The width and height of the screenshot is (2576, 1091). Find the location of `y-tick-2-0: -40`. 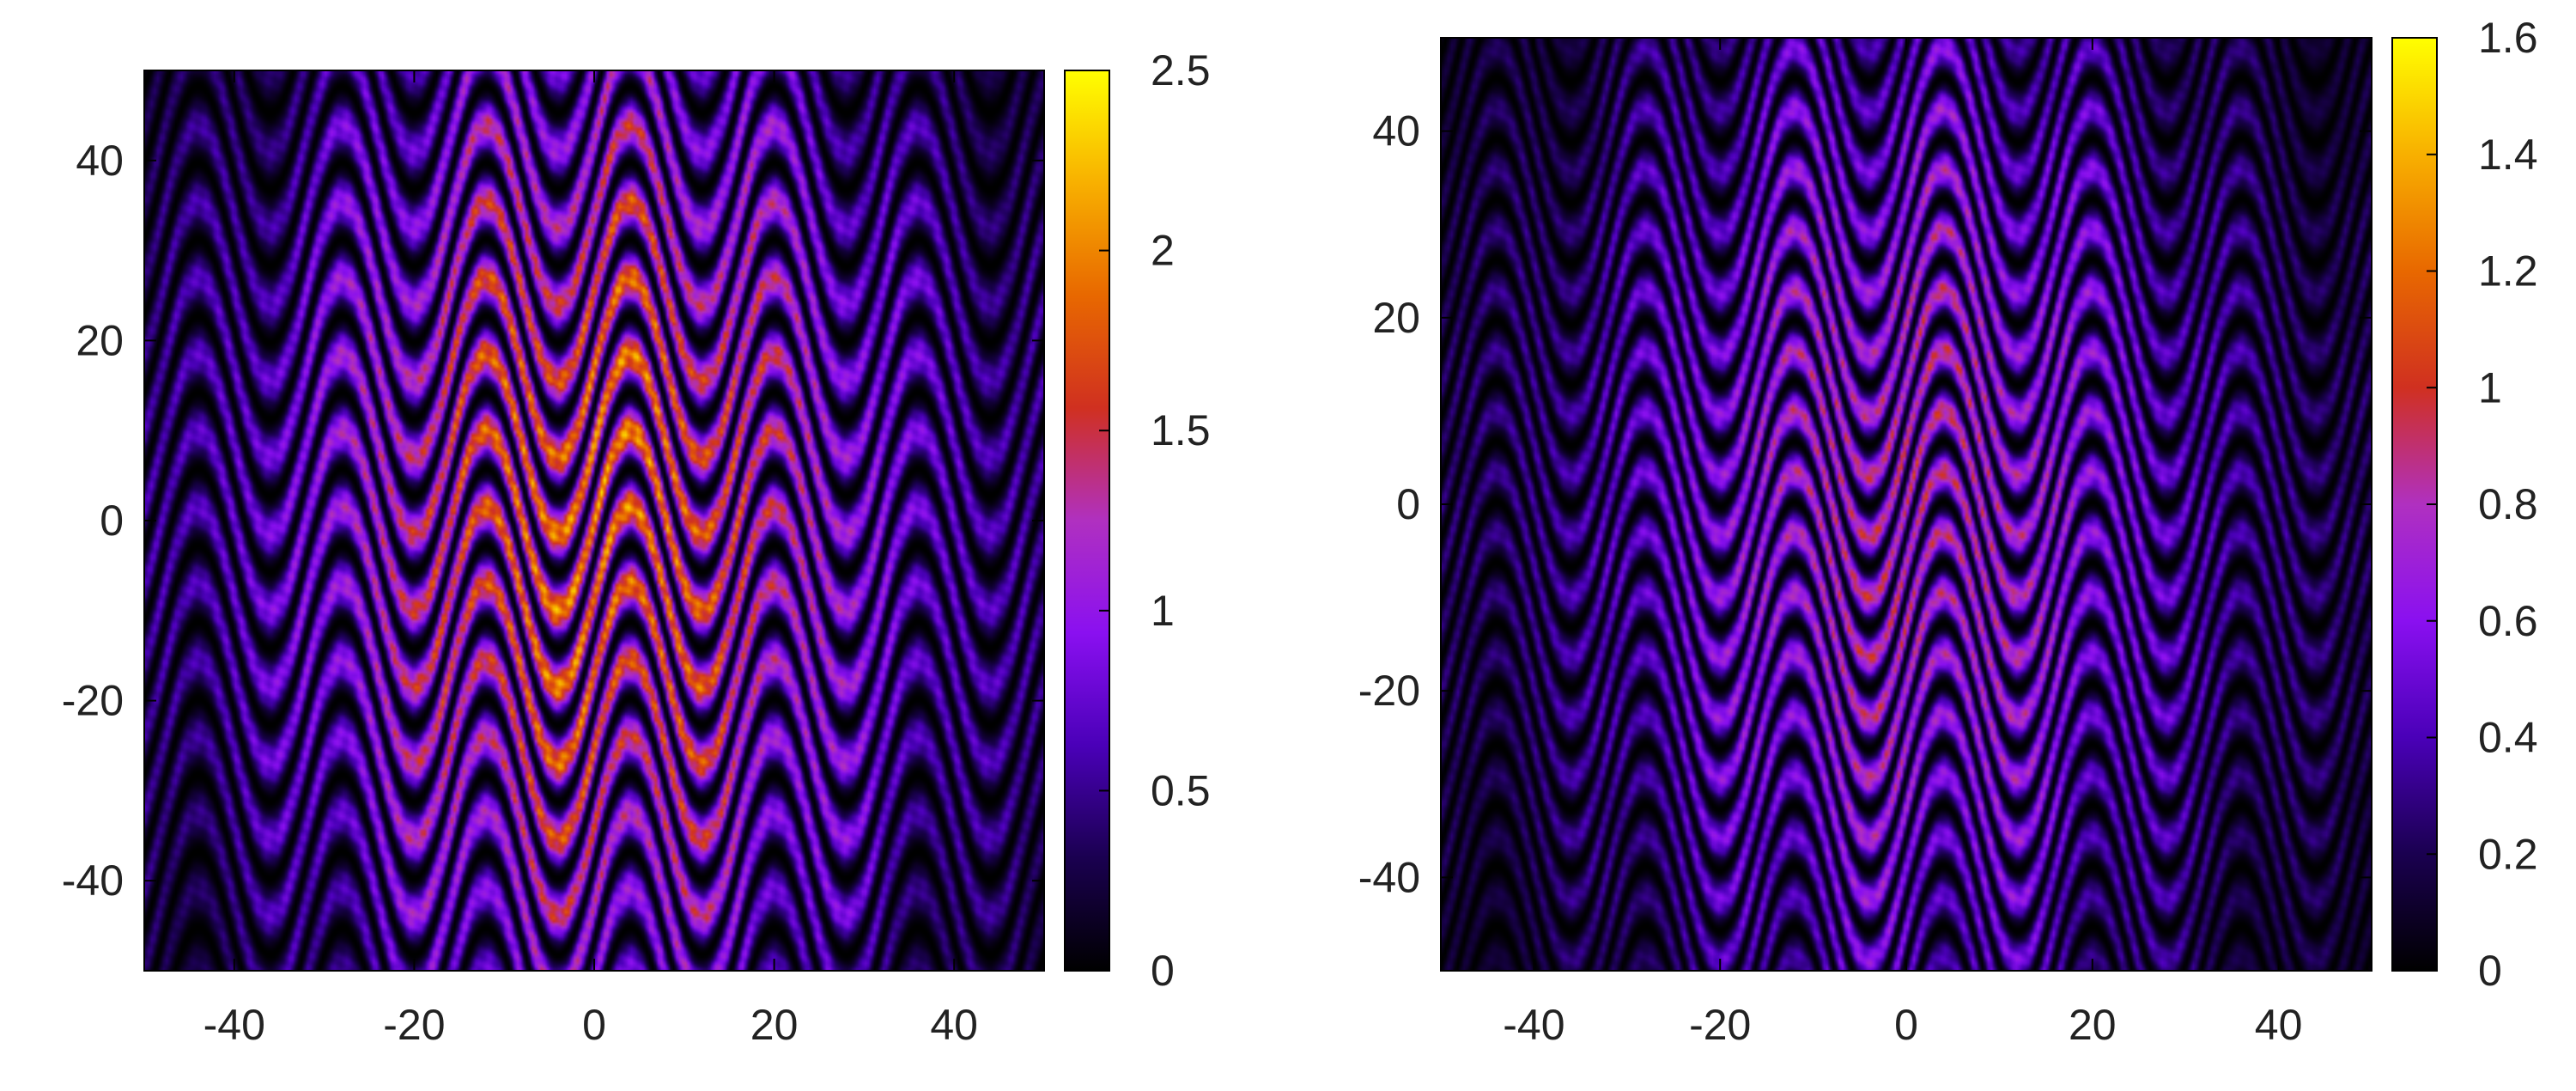

y-tick-2-0: -40 is located at coordinates (1865, 877).